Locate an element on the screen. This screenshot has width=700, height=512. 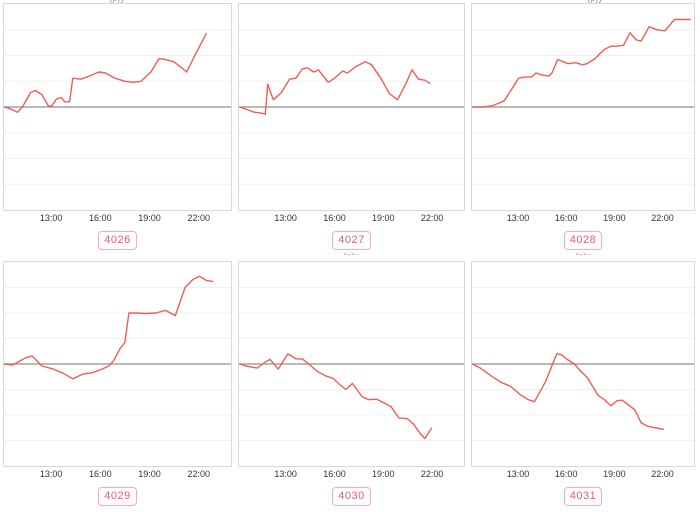
badge-row: 4031 is located at coordinates (583, 496).